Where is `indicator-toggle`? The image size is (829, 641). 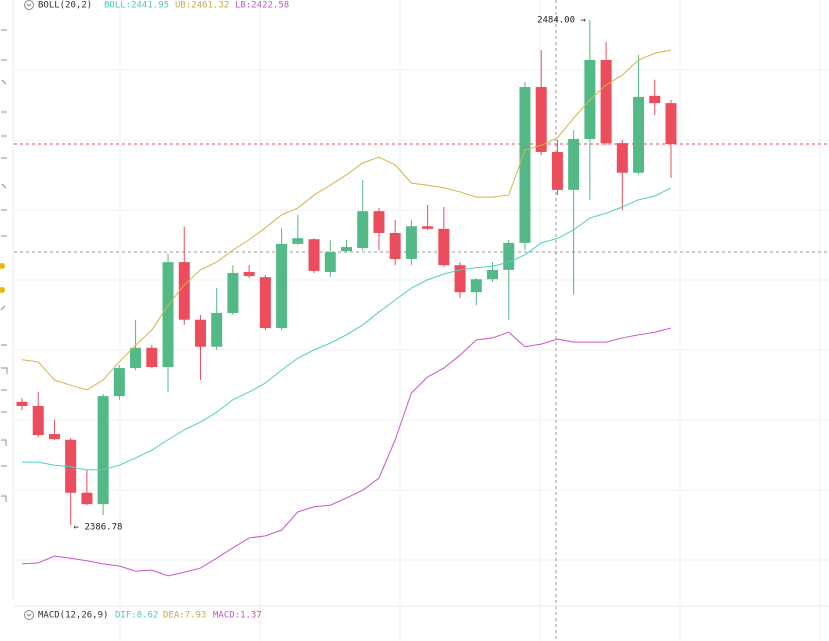 indicator-toggle is located at coordinates (29, 310).